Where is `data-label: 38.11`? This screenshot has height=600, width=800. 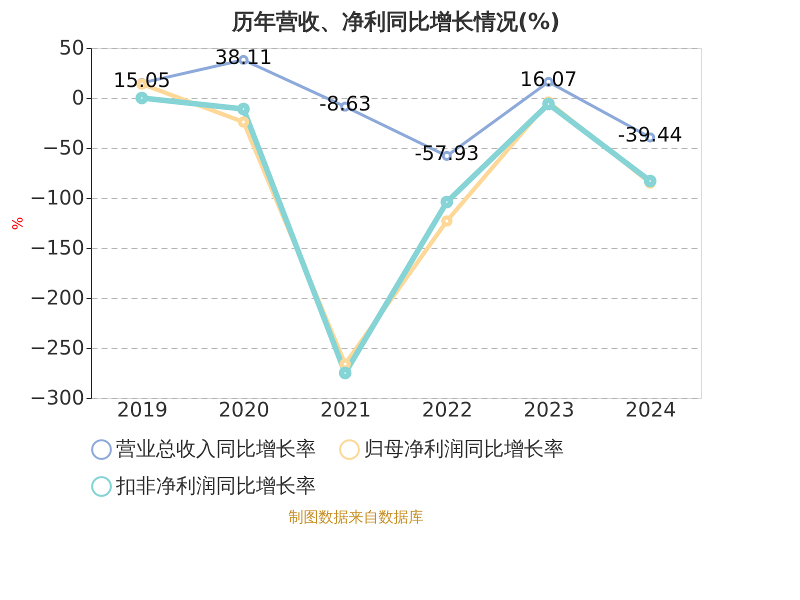
data-label: 38.11 is located at coordinates (243, 56).